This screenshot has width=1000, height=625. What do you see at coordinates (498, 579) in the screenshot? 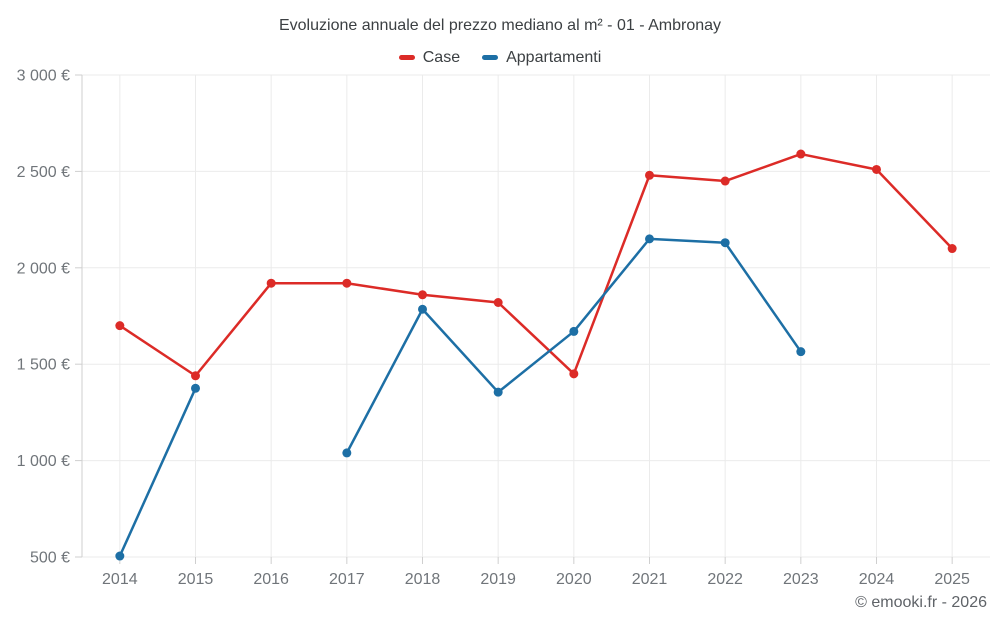
I see `x-axis-label: 2019` at bounding box center [498, 579].